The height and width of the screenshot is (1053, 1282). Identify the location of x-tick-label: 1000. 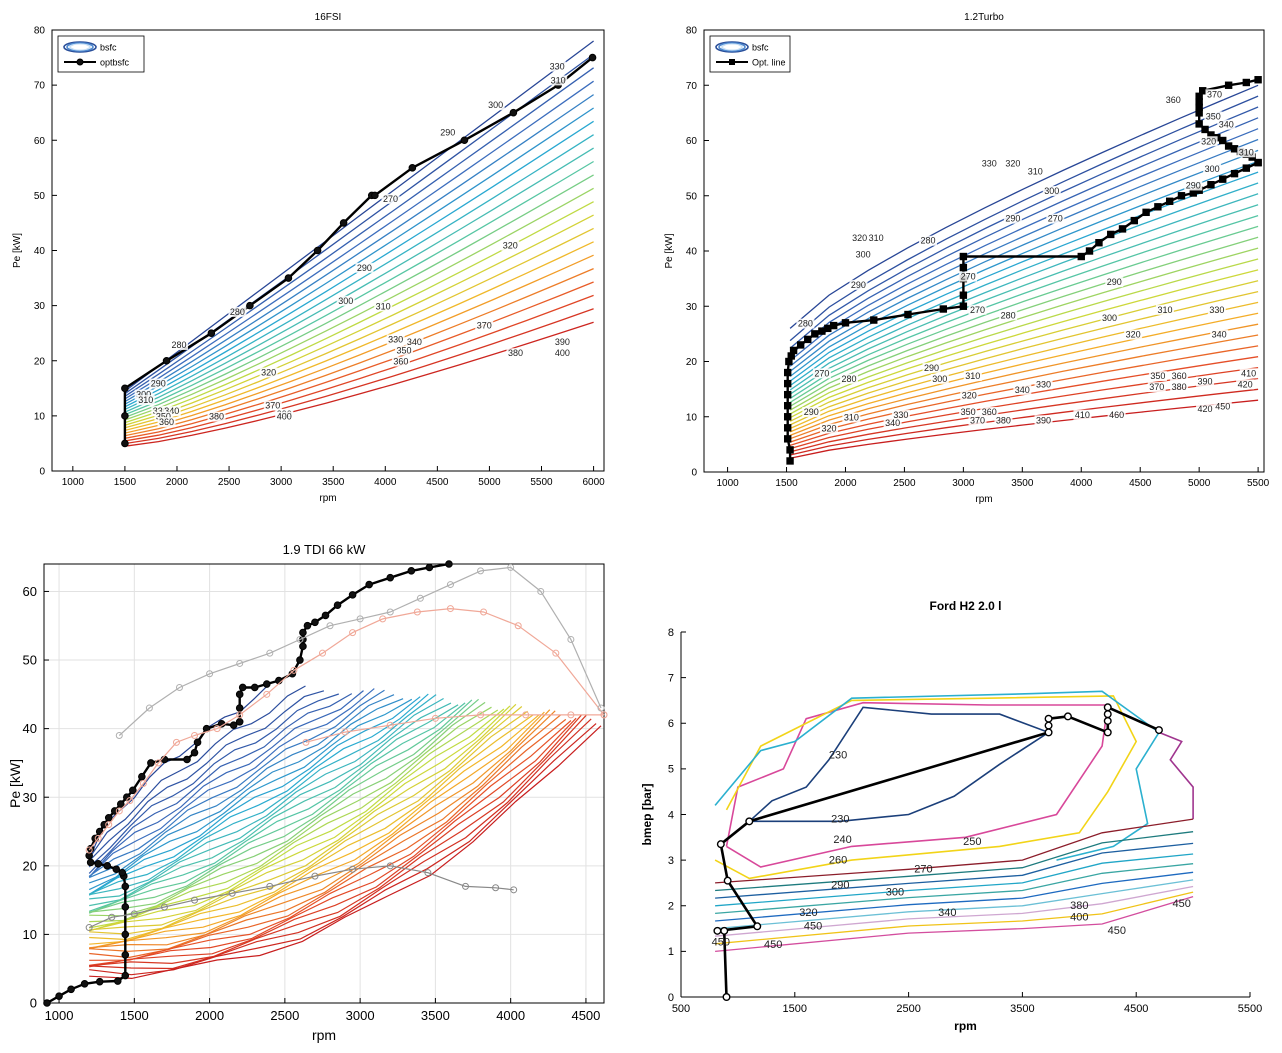
(727, 483).